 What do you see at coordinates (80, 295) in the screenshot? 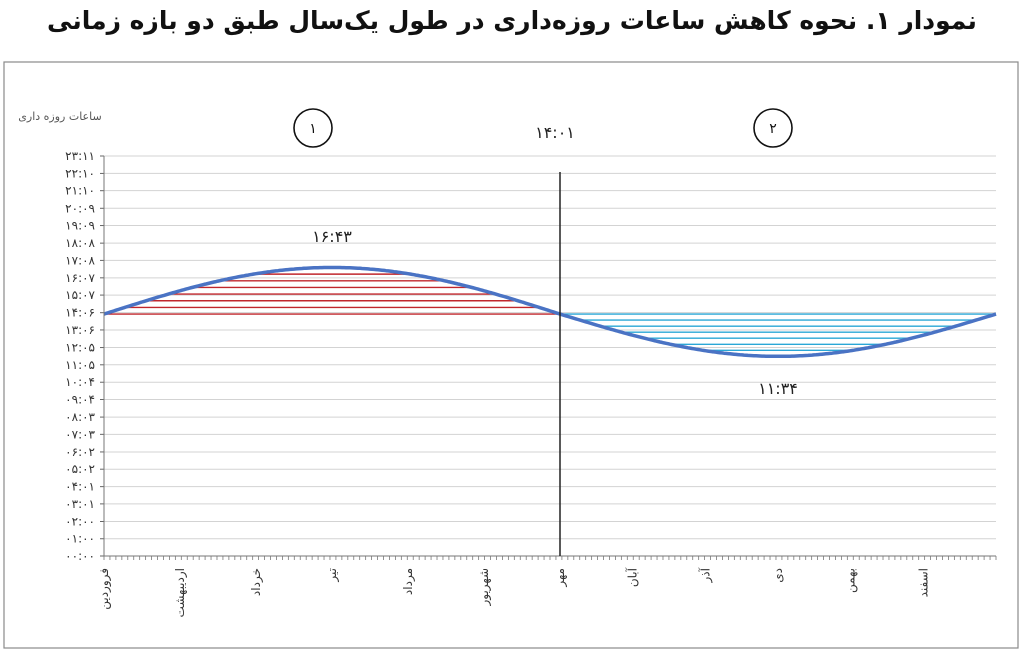
I see `y-tick-label: ۱۵:۰۷` at bounding box center [80, 295].